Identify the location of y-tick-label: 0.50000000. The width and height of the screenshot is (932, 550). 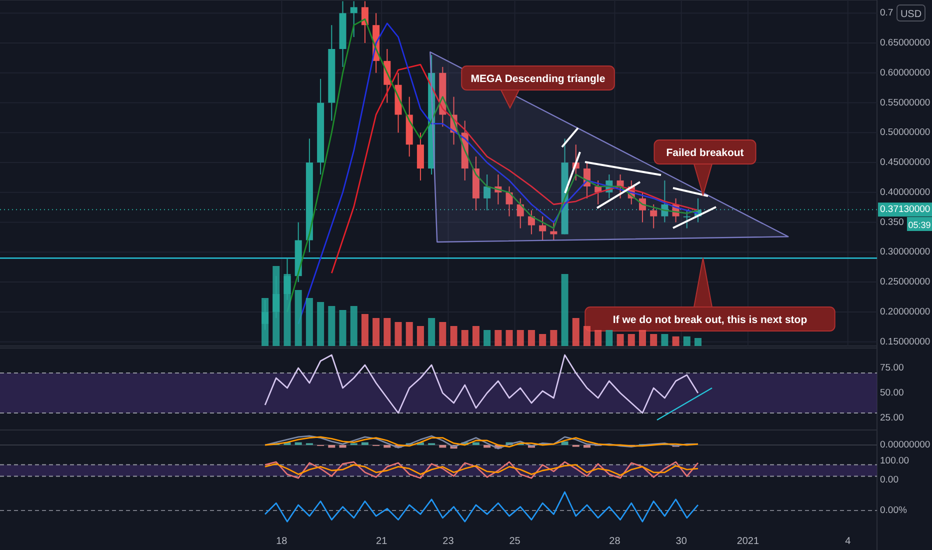
(905, 132).